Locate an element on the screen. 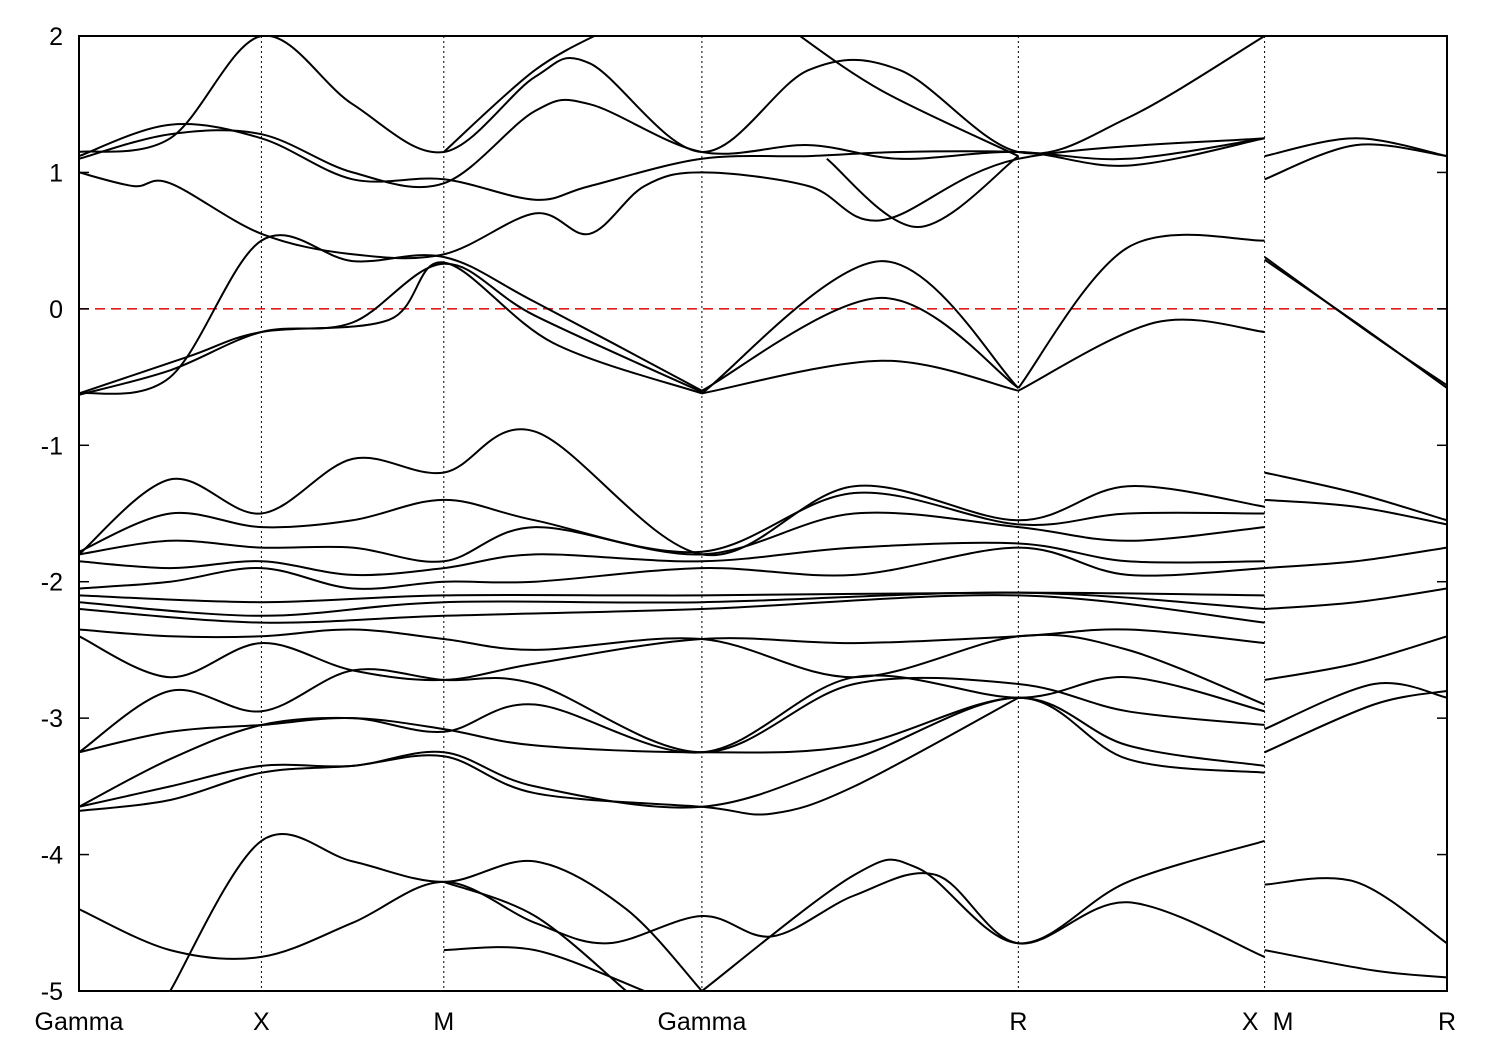 The height and width of the screenshot is (1050, 1500). y-tick-label: -2 is located at coordinates (52, 583).